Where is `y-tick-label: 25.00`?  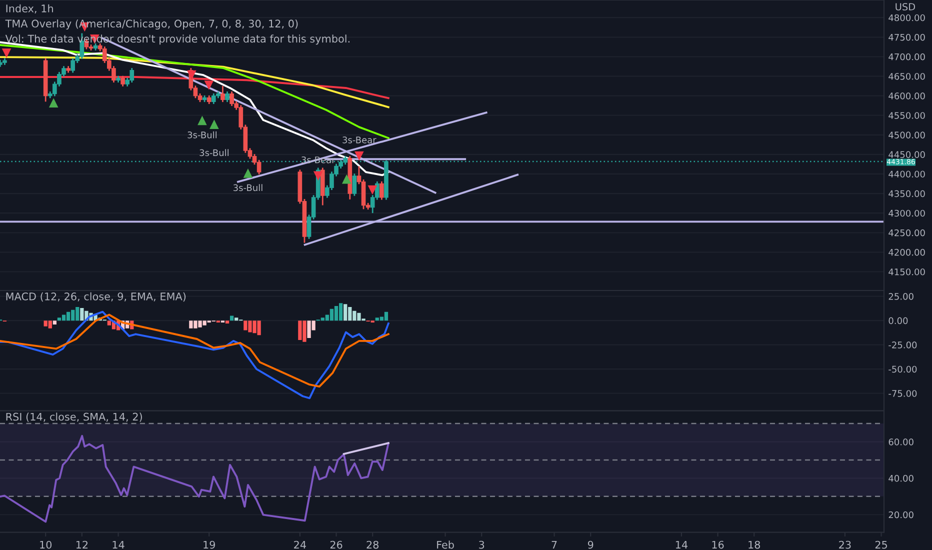
y-tick-label: 25.00 is located at coordinates (901, 296).